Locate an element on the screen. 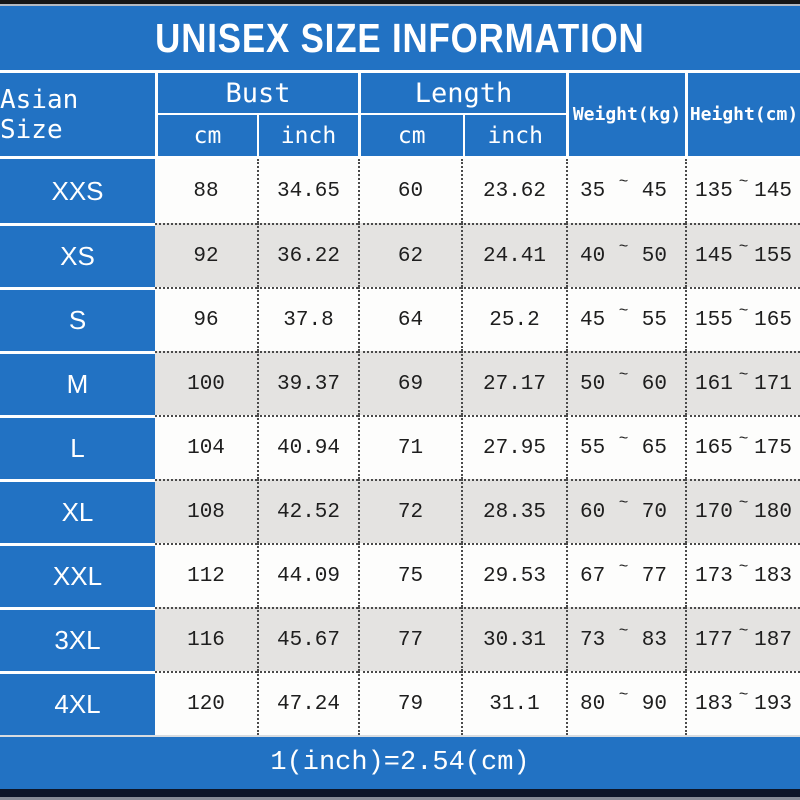 This screenshot has width=800, height=800. header-bust-subrow: cm inch is located at coordinates (258, 135).